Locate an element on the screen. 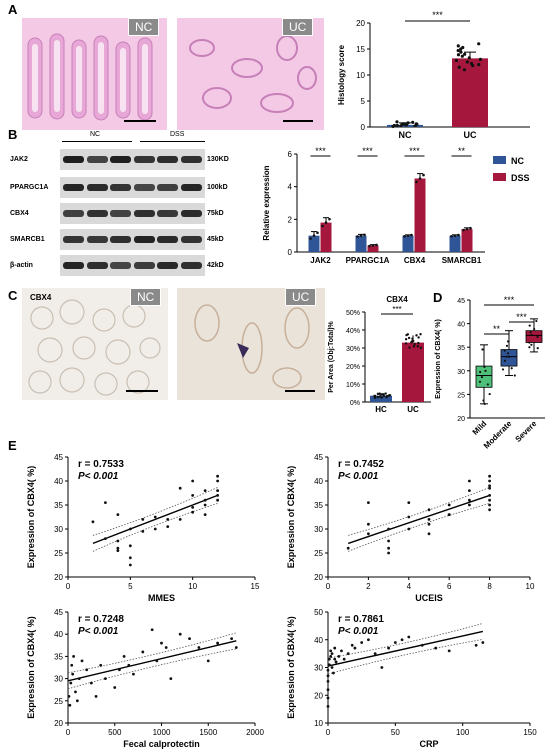  ihc-image-uc is located at coordinates (251, 344).